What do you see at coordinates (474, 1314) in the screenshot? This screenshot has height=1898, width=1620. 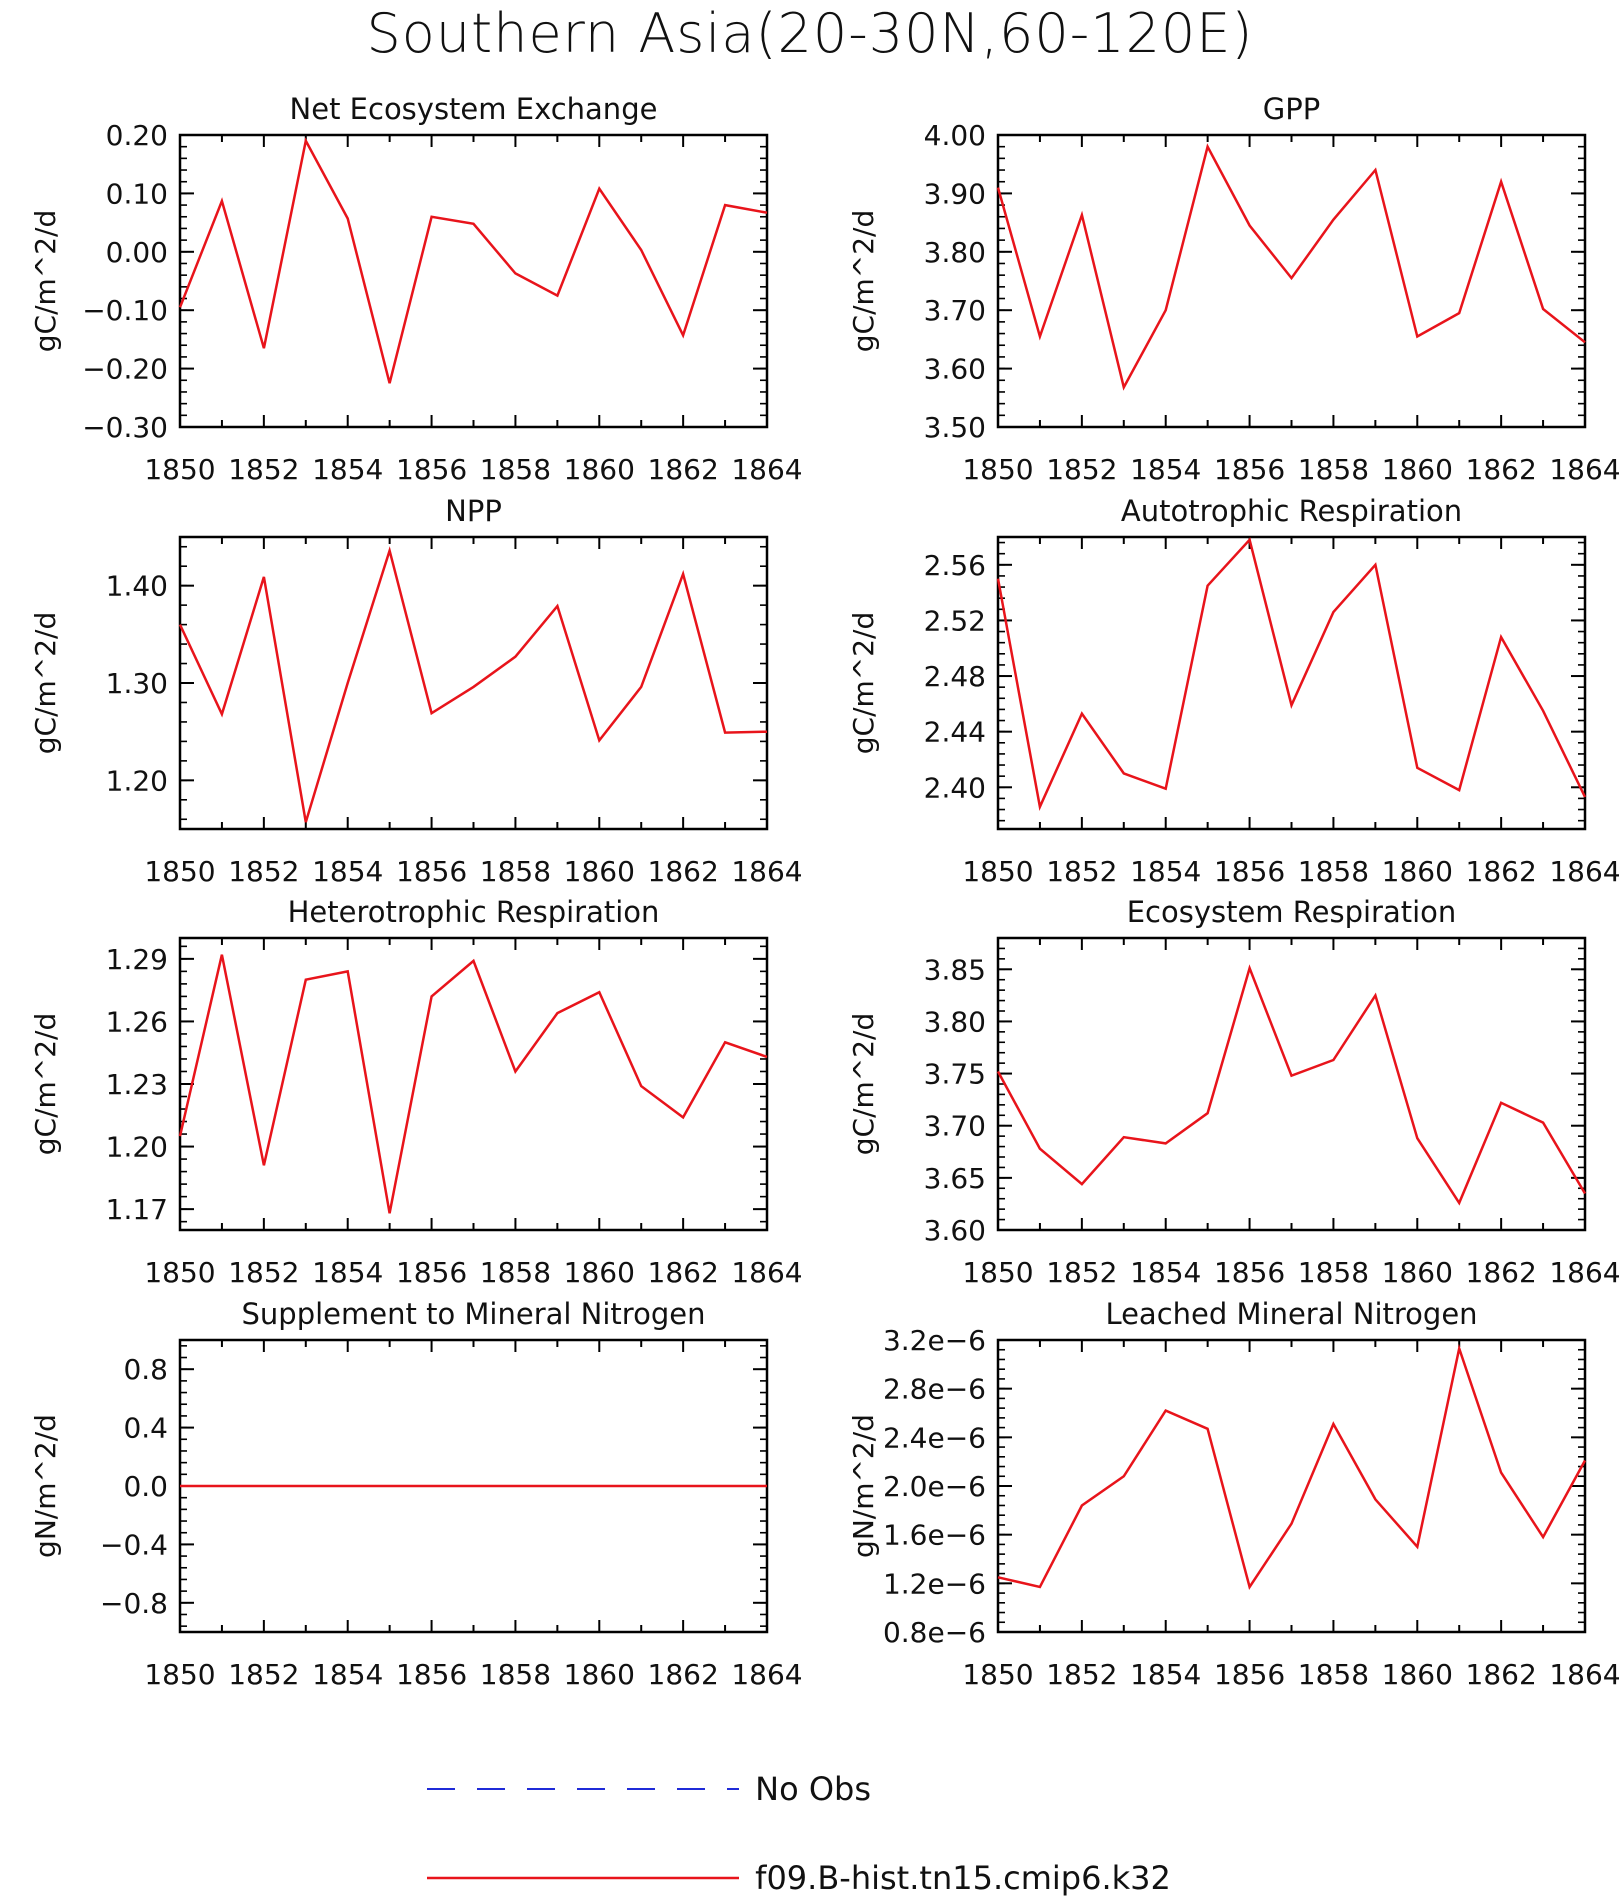 I see `panel-title: Supplement to Mineral Nitrogen` at bounding box center [474, 1314].